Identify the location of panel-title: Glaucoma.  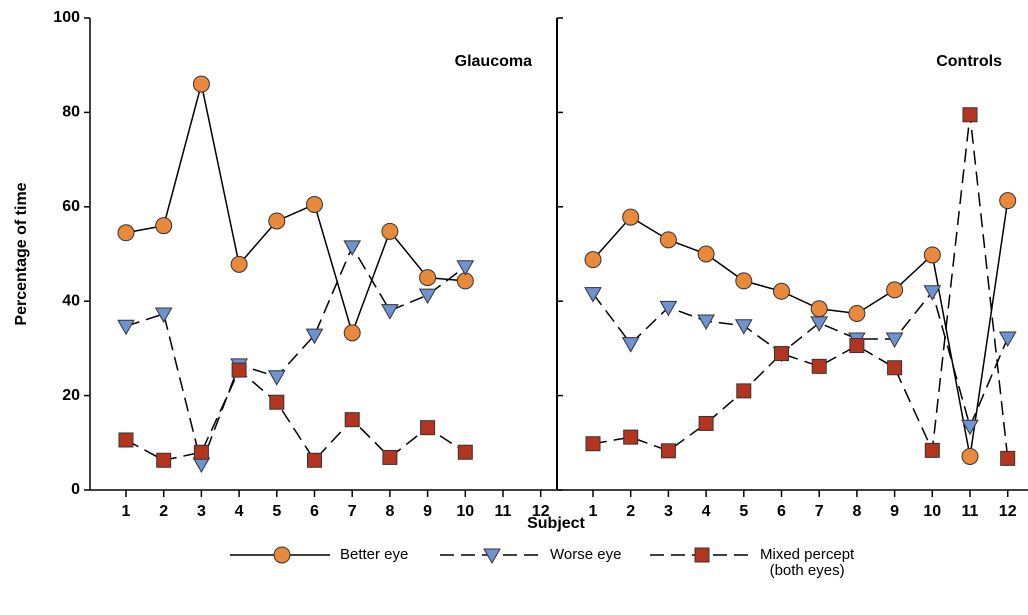
(493, 61).